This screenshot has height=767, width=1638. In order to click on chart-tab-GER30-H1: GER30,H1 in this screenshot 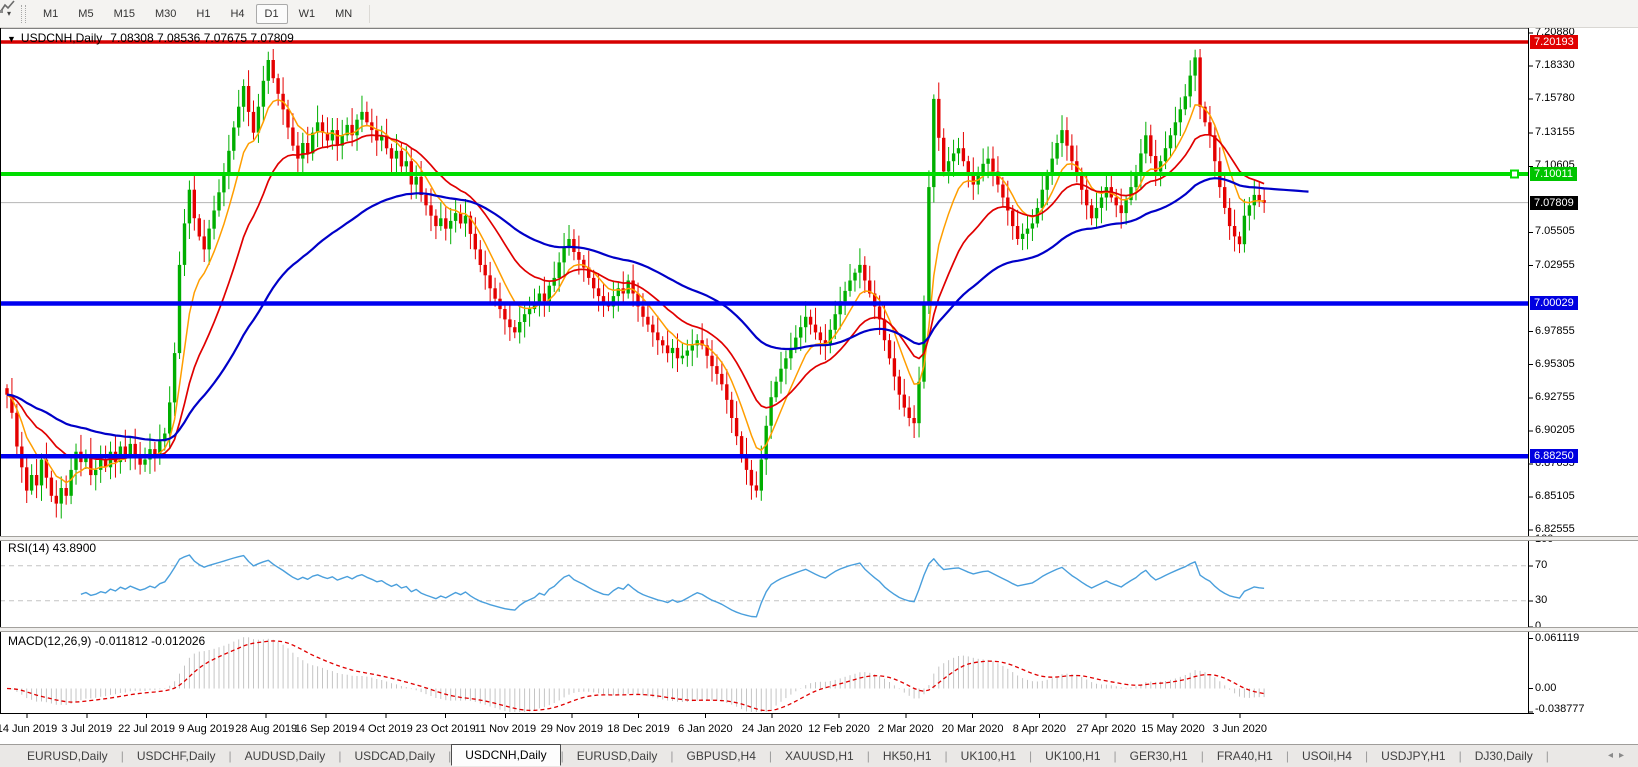, I will do `click(1158, 756)`.